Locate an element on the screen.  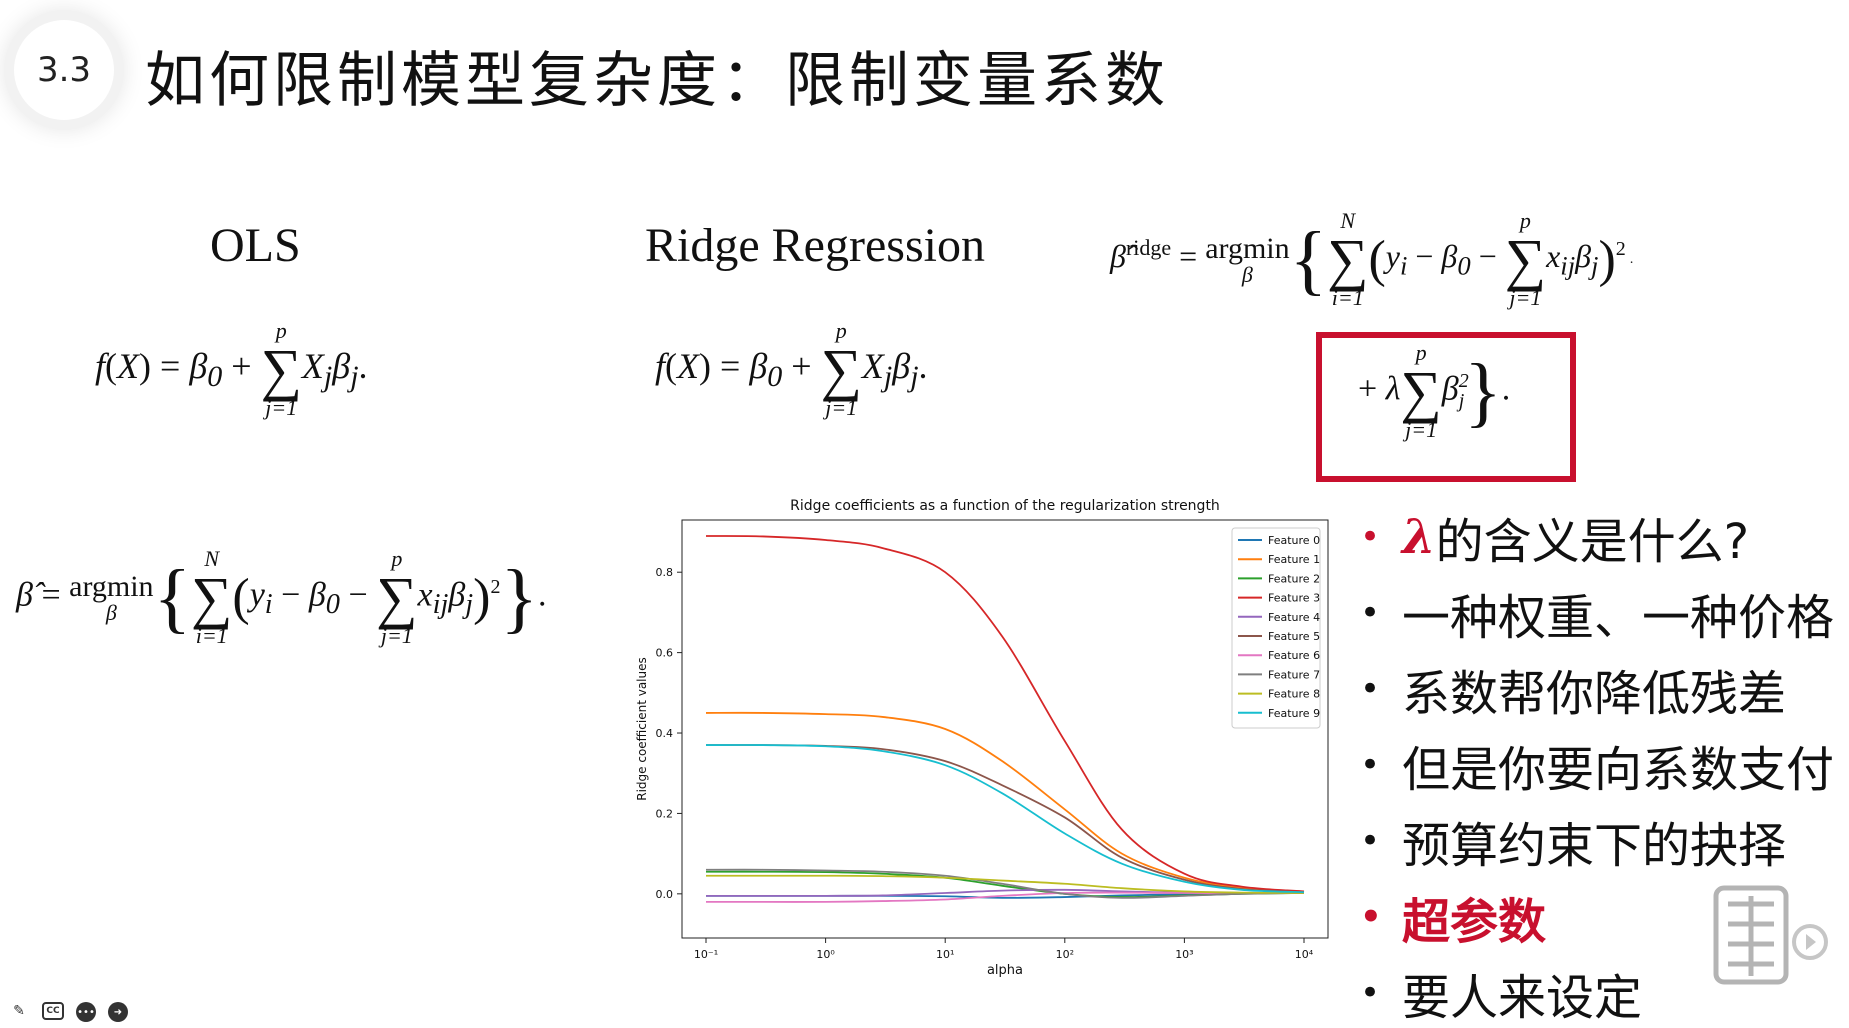
y-axis-label: Ridge coefficient values is located at coordinates (642, 729).